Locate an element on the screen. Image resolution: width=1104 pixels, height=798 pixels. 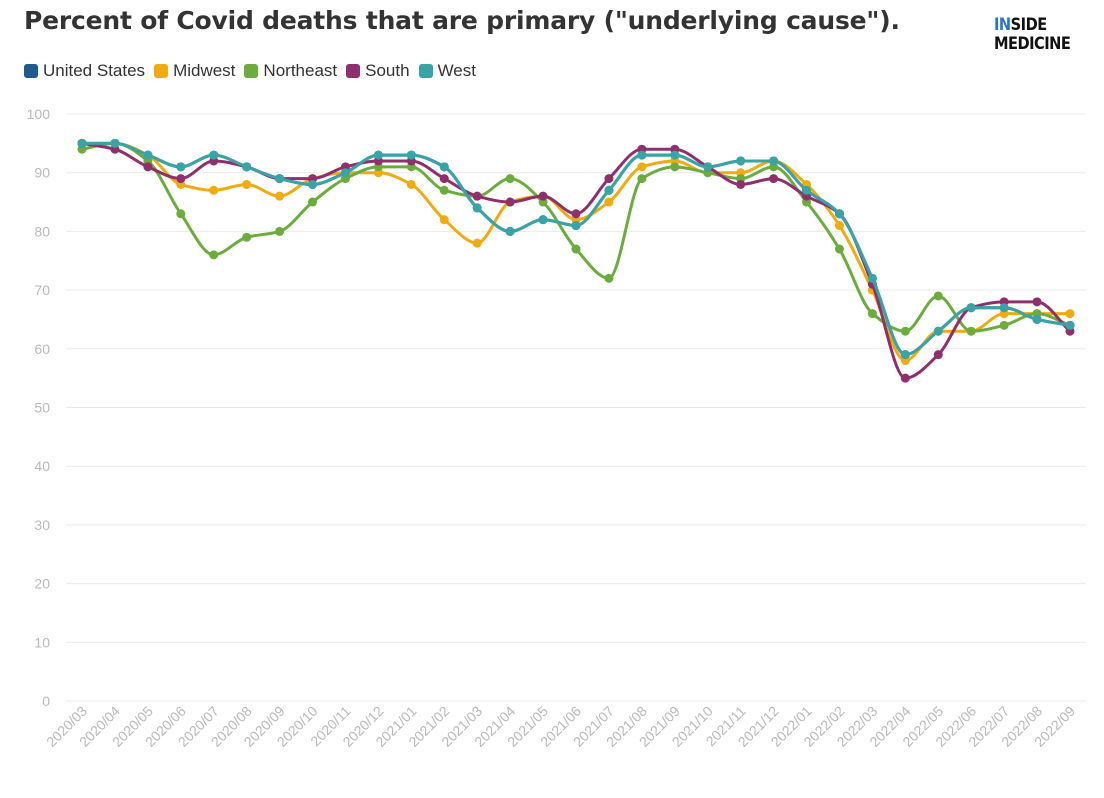
legend-label: United States is located at coordinates (94, 70).